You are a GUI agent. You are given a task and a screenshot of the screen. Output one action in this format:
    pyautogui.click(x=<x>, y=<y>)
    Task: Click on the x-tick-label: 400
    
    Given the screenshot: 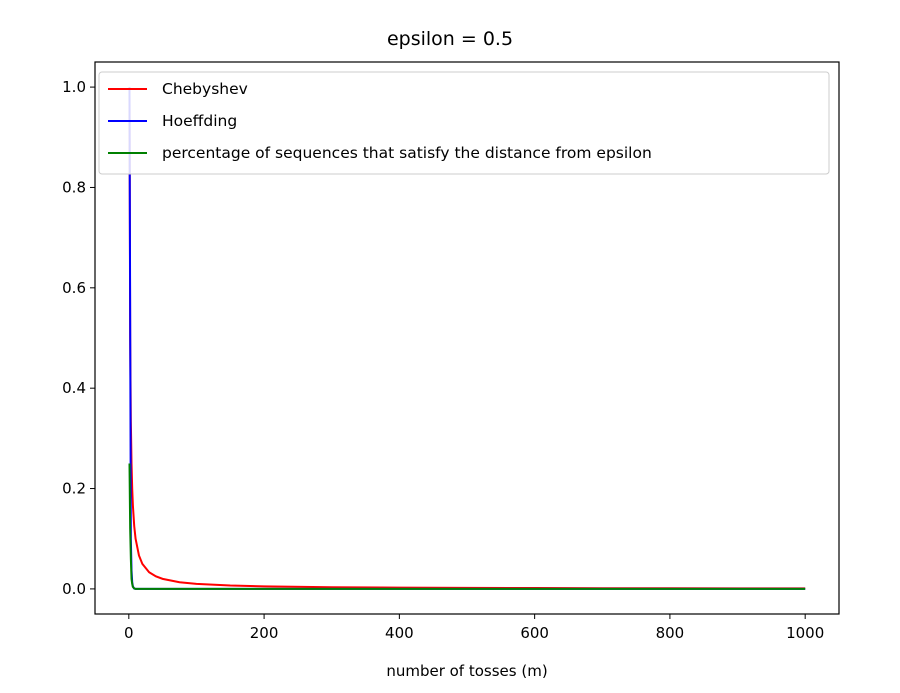 What is the action you would take?
    pyautogui.click(x=399, y=633)
    